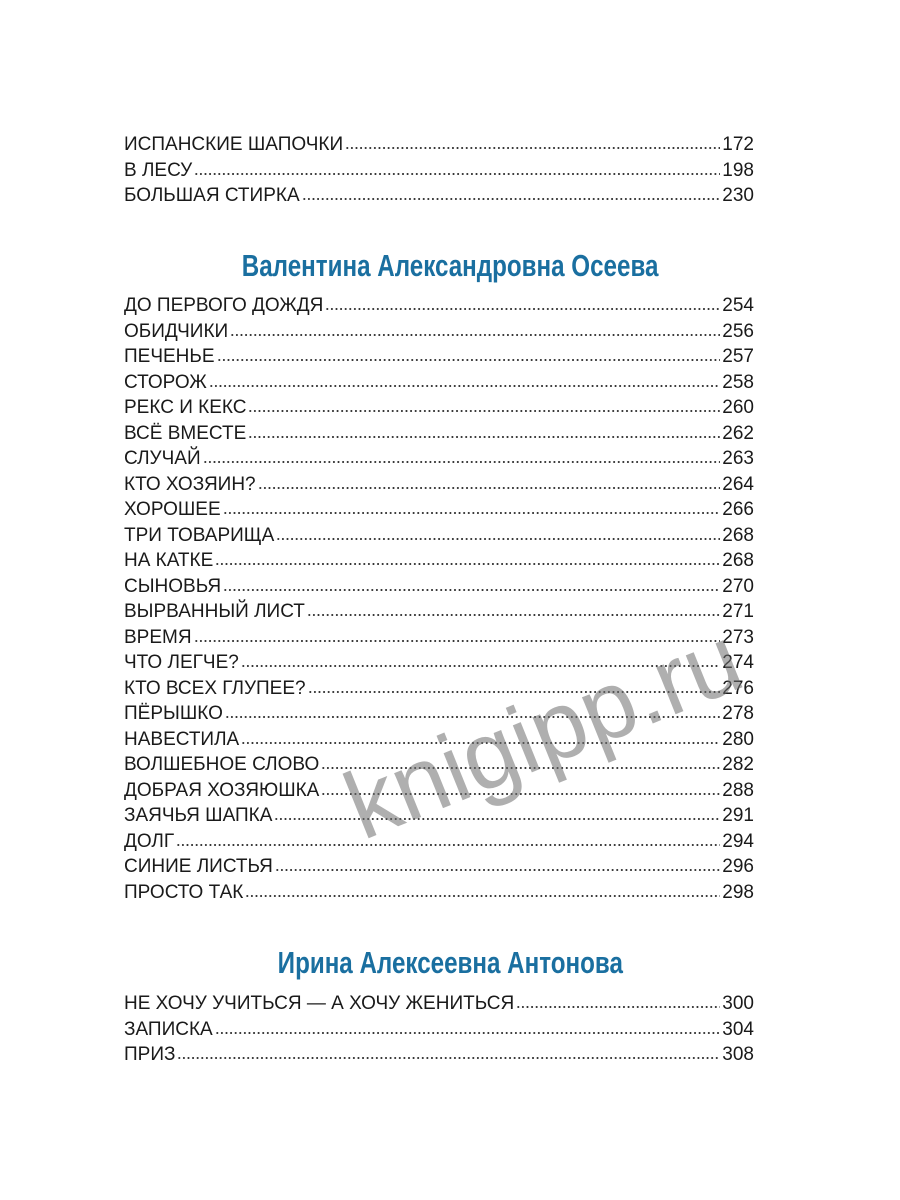 The width and height of the screenshot is (900, 1200). Describe the element at coordinates (181, 662) in the screenshot. I see `entry-title: ЧТО ЛЕГЧЕ?` at that location.